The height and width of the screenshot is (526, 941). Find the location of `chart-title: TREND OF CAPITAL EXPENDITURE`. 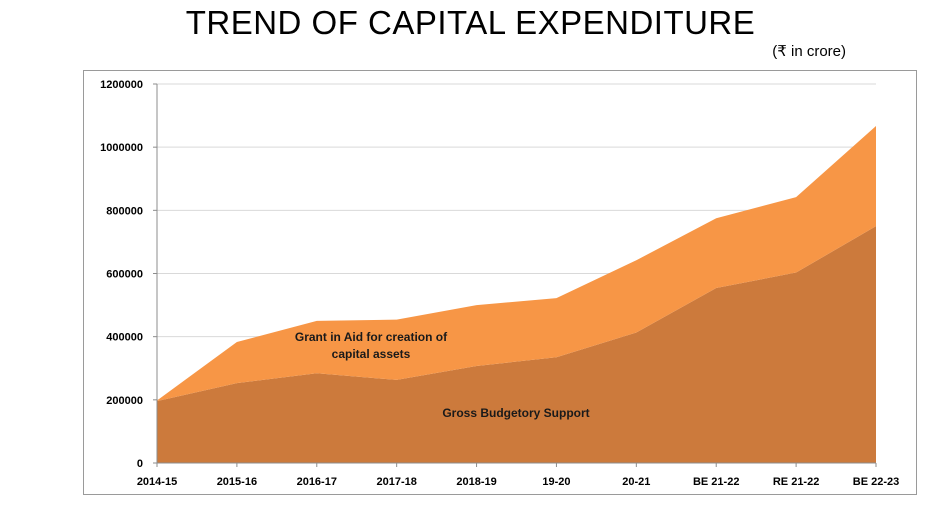

chart-title: TREND OF CAPITAL EXPENDITURE is located at coordinates (470, 22).